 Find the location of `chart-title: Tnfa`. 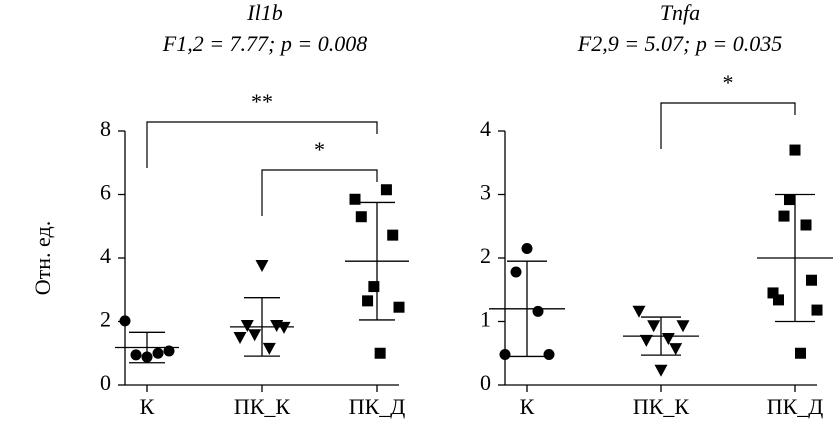

chart-title: Tnfa is located at coordinates (680, 12).